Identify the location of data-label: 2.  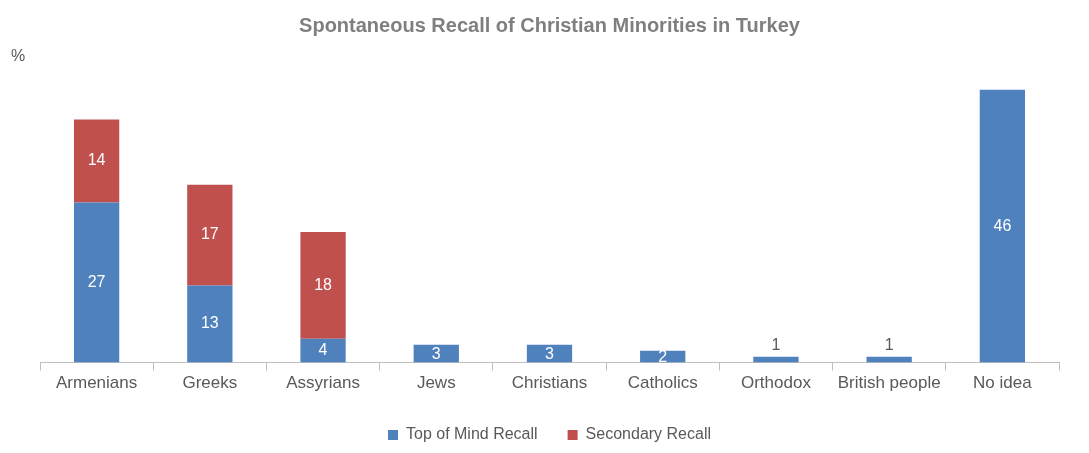
(663, 357).